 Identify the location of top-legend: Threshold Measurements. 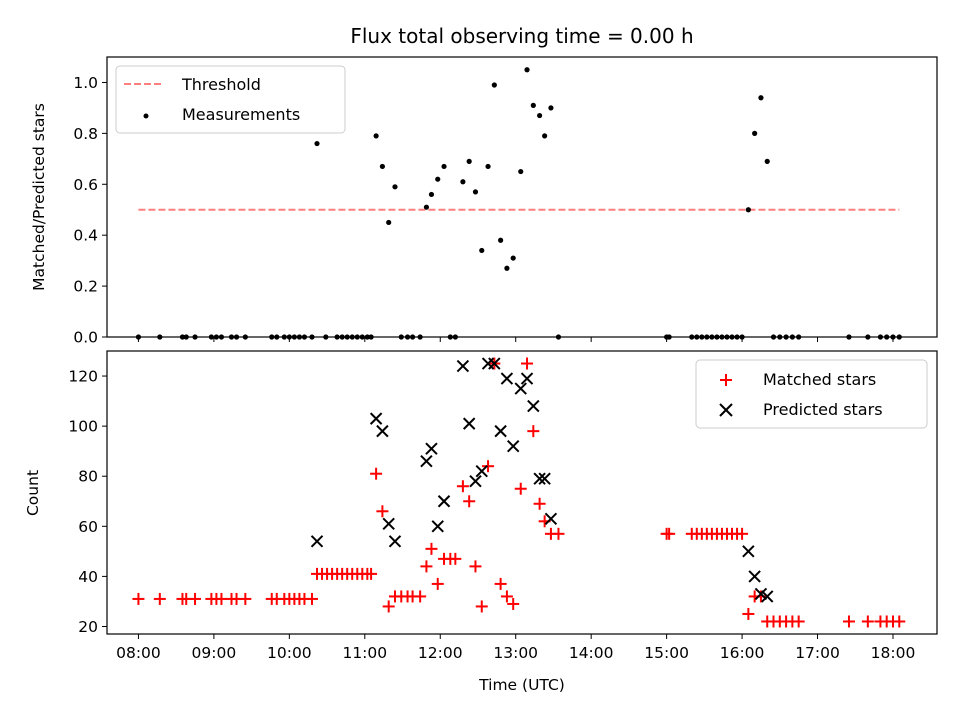
(230, 99).